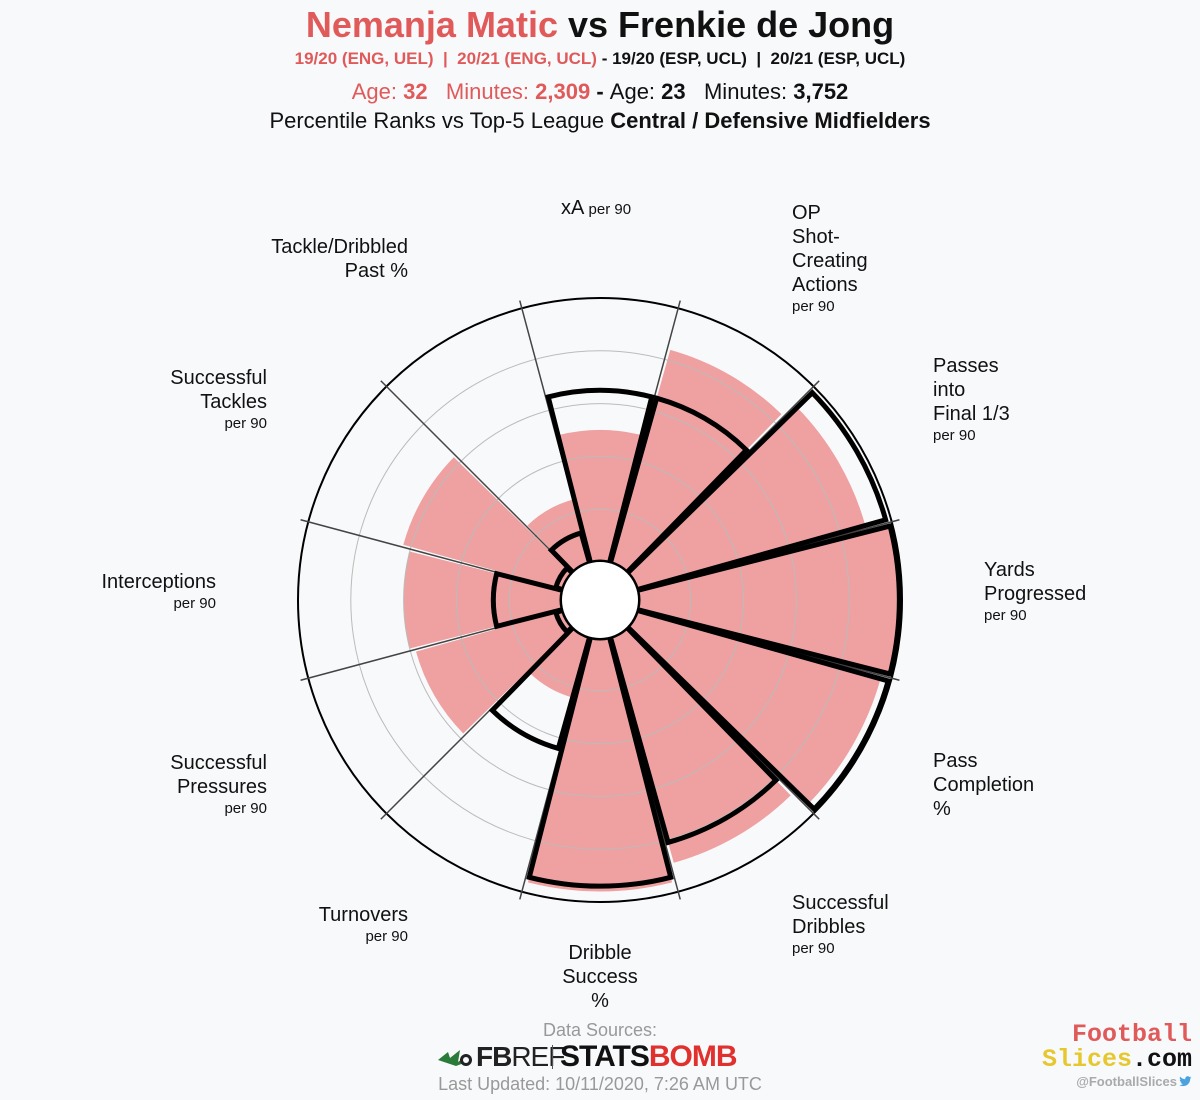 Image resolution: width=1200 pixels, height=1100 pixels. Describe the element at coordinates (573, 208) in the screenshot. I see `category-label-text: xA` at that location.